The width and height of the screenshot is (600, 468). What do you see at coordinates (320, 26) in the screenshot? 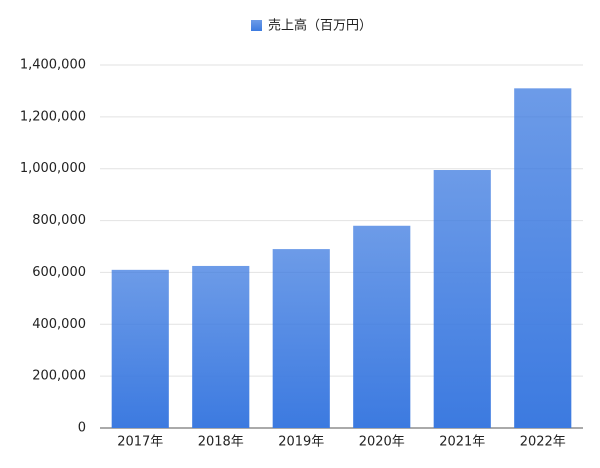
I see `legend-label: 売上高（百万円）` at bounding box center [320, 26].